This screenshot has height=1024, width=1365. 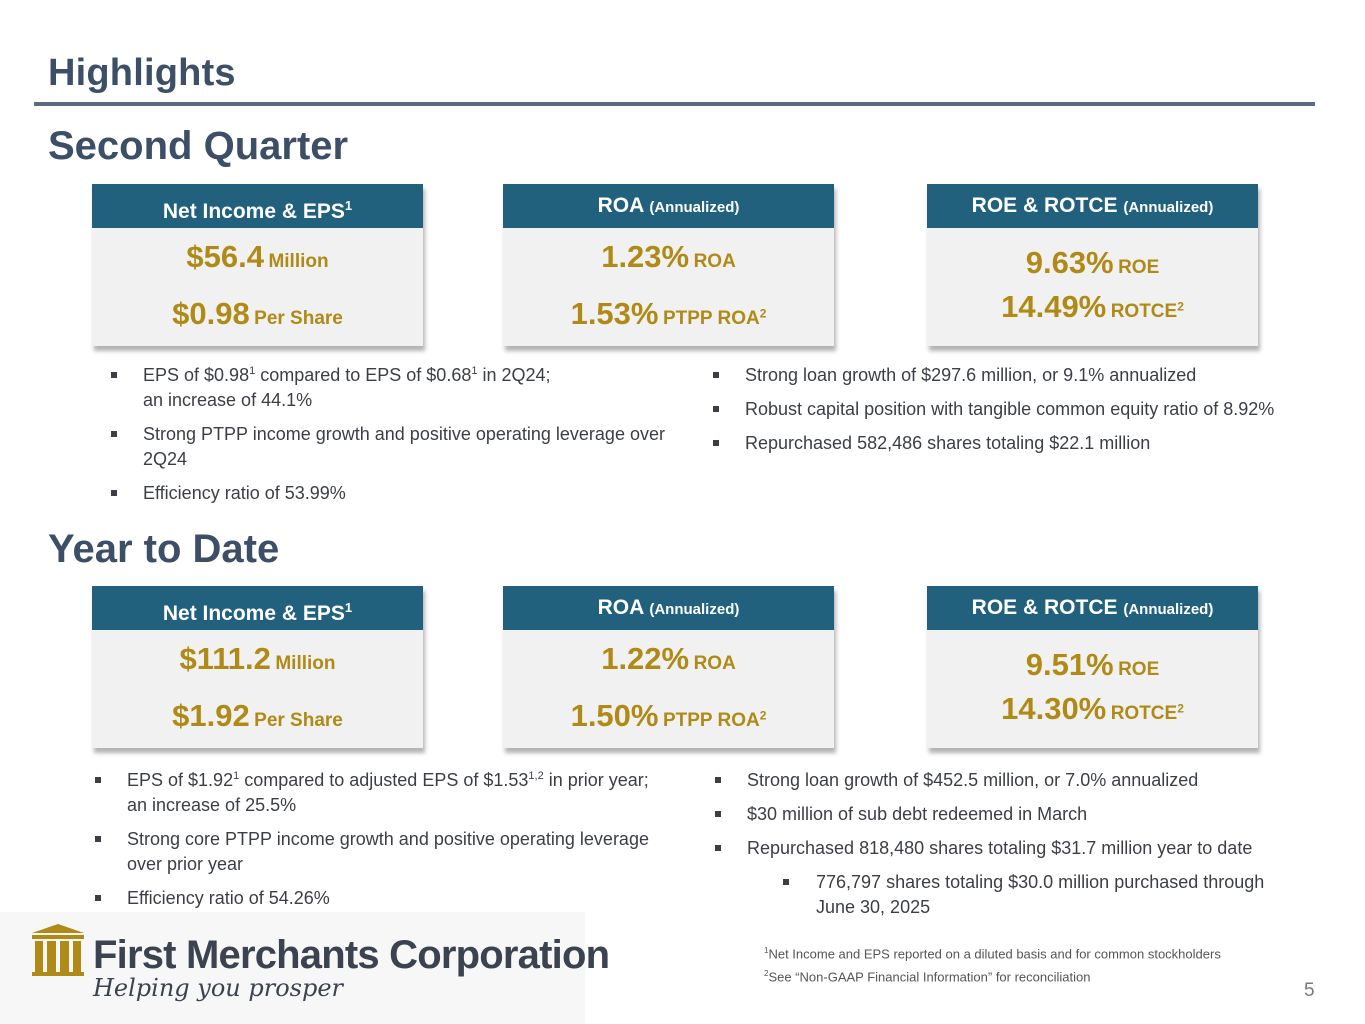 I want to click on list-item: Efficiency ratio of 53.99%, so click(x=402, y=493).